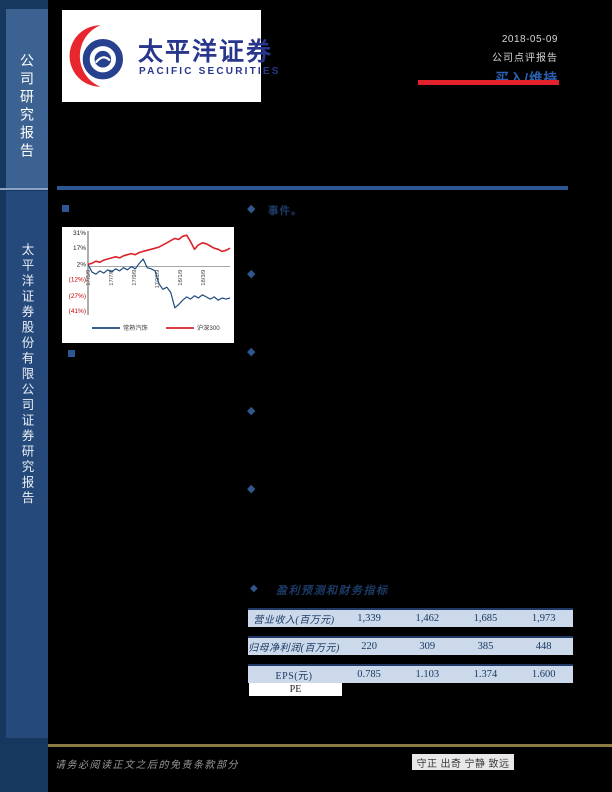  What do you see at coordinates (294, 676) in the screenshot?
I see `row-label: EPS(元)` at bounding box center [294, 676].